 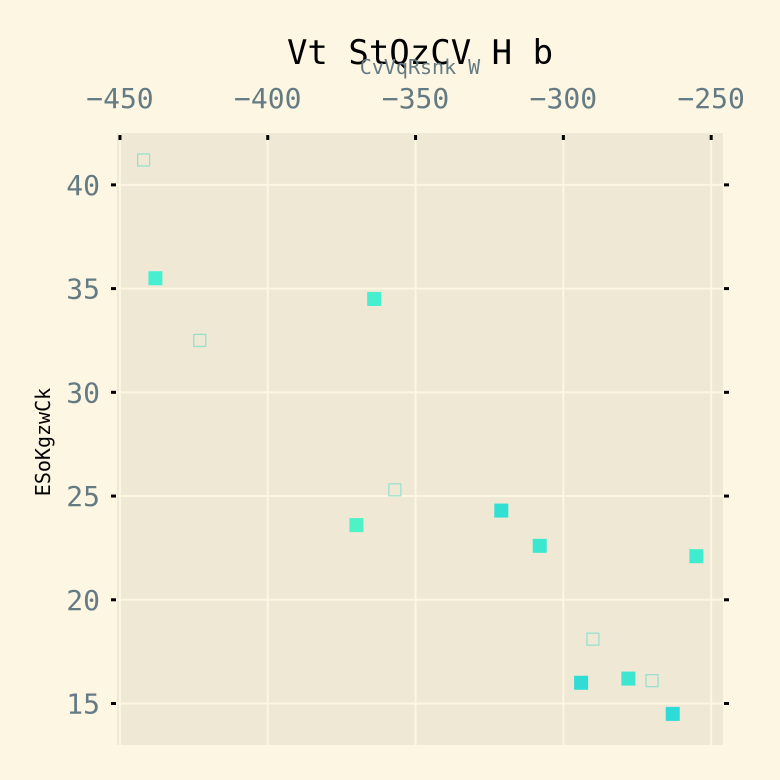 I want to click on chart-title: Vt StQzCV H b, so click(x=420, y=53).